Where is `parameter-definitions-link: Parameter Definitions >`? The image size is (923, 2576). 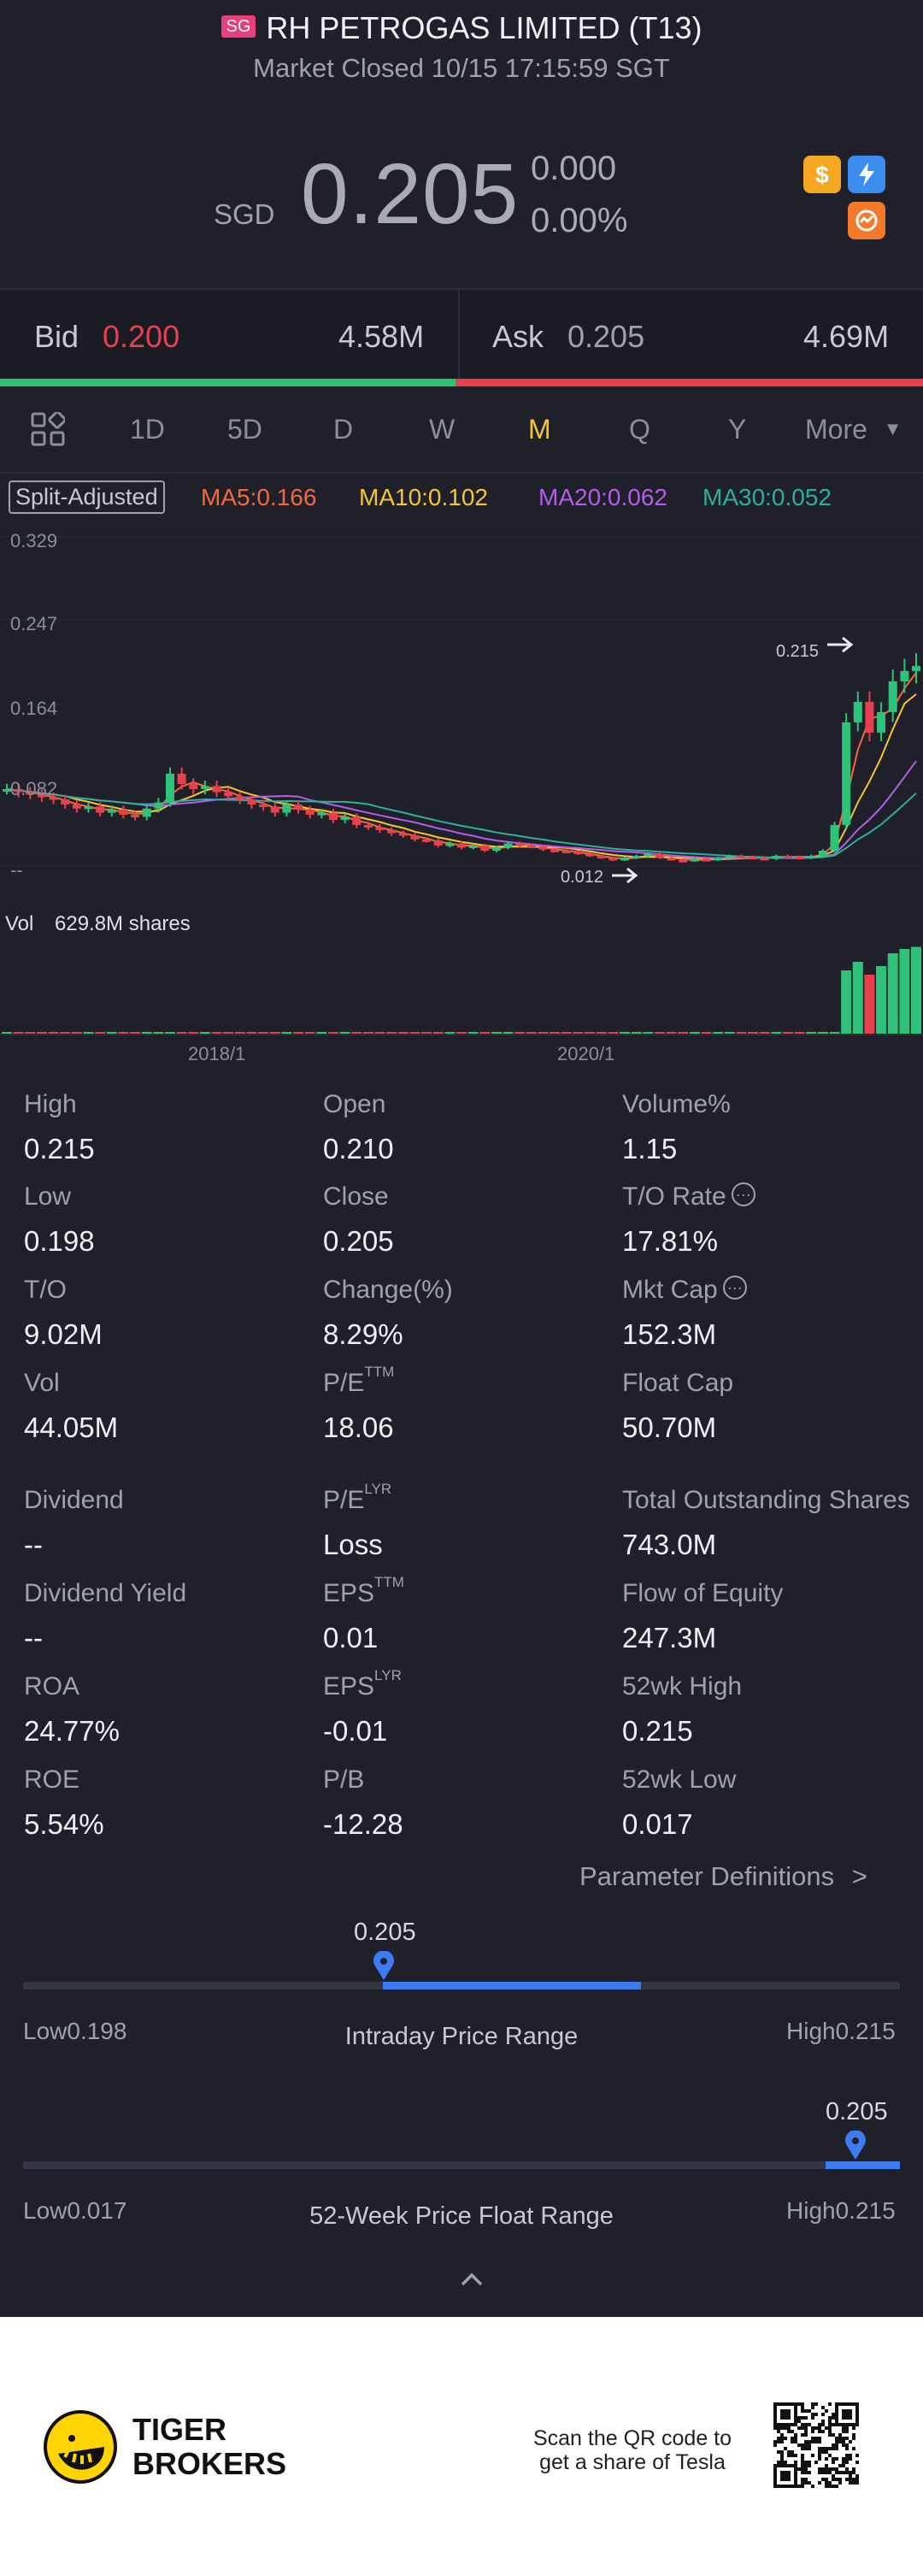 parameter-definitions-link: Parameter Definitions > is located at coordinates (723, 1876).